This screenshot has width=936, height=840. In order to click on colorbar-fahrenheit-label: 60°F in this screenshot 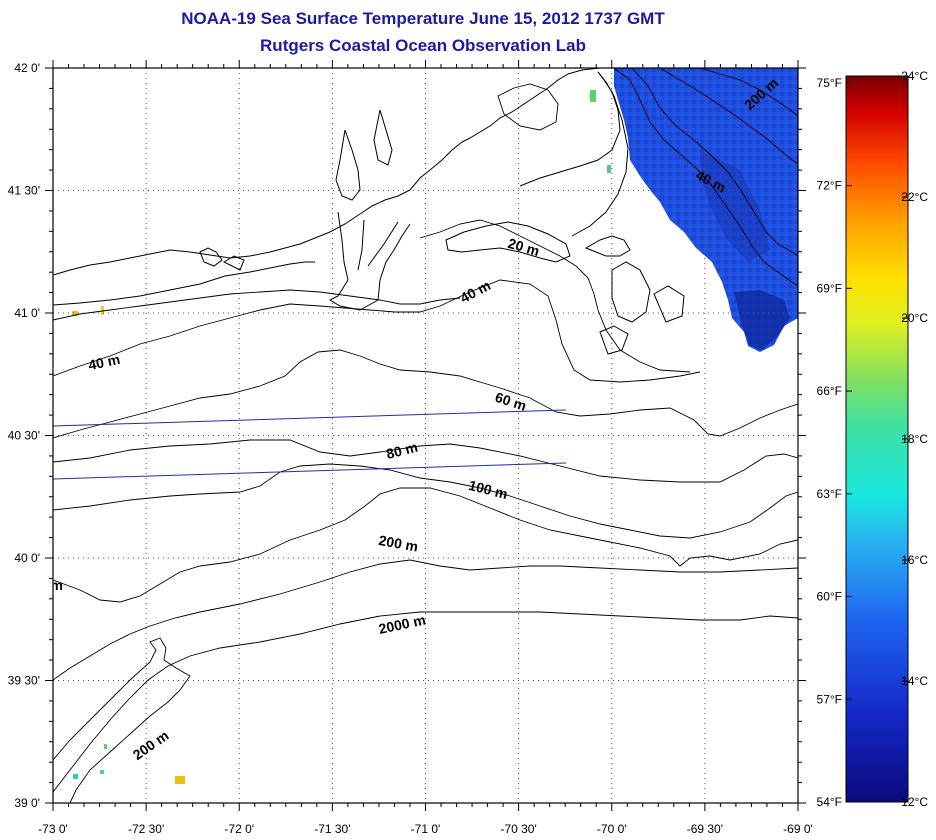, I will do `click(829, 597)`.